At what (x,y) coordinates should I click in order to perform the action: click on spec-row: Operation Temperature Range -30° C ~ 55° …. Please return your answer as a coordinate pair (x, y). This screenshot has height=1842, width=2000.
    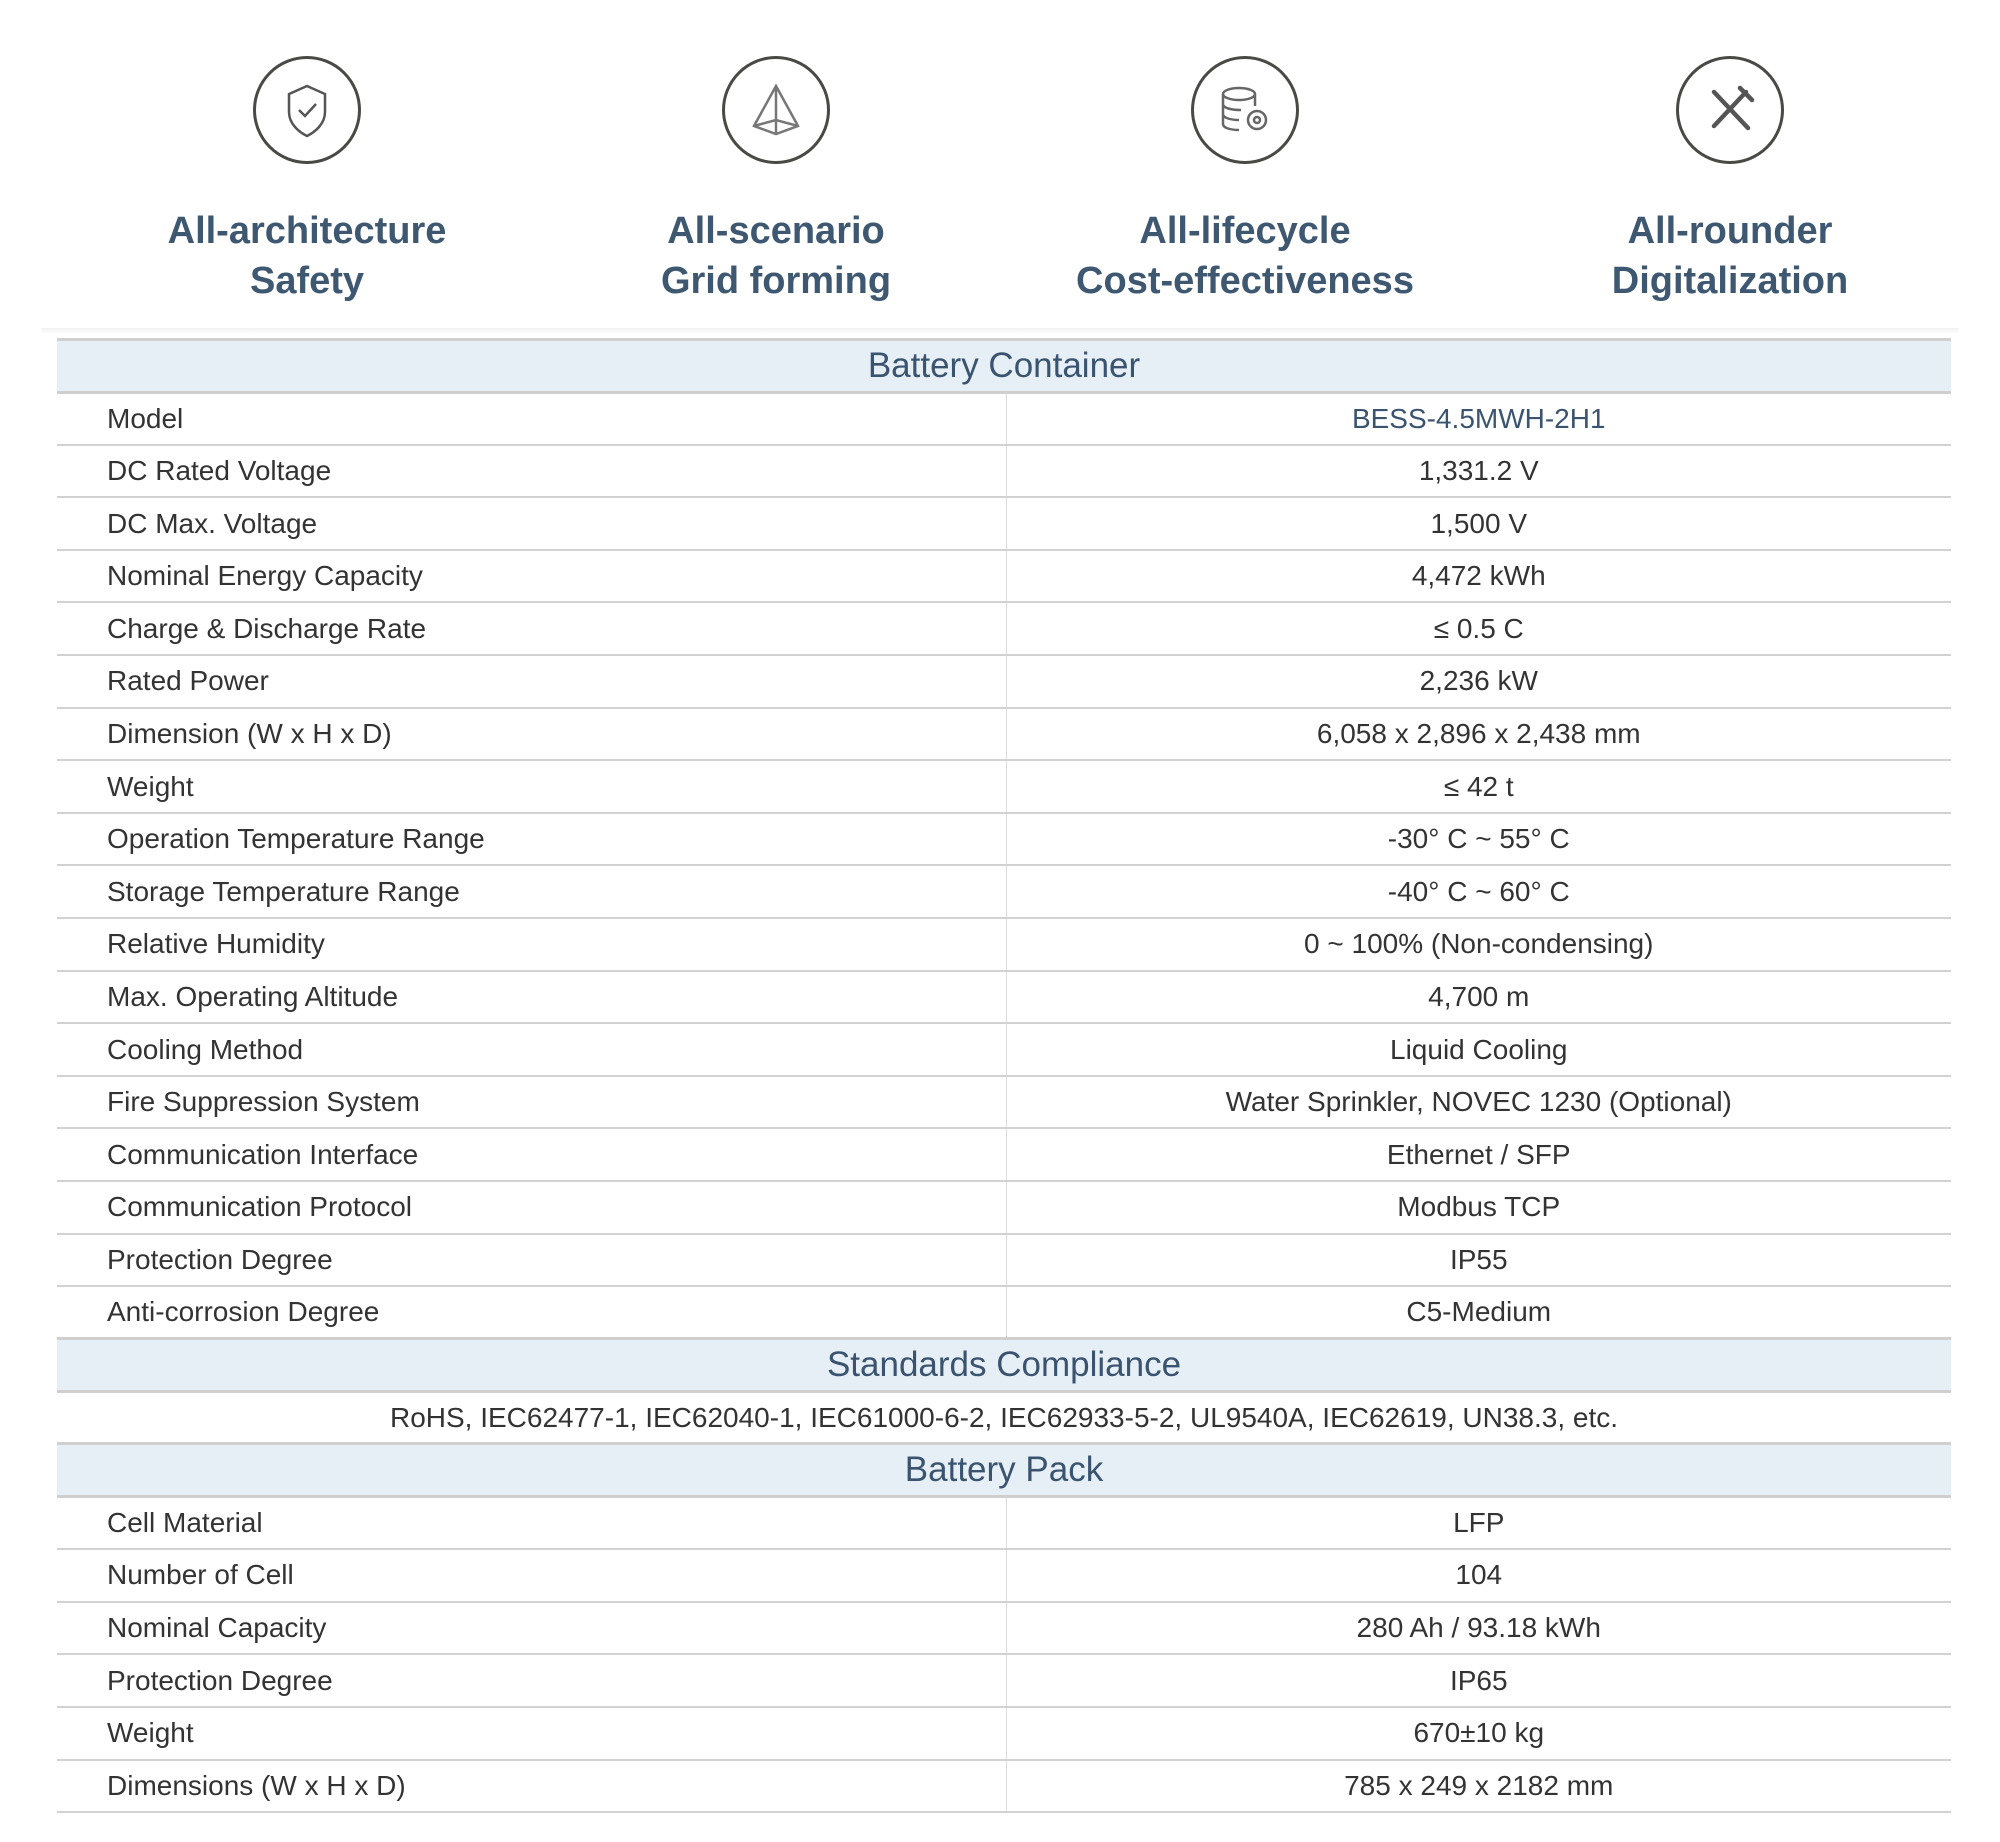
    Looking at the image, I should click on (1004, 839).